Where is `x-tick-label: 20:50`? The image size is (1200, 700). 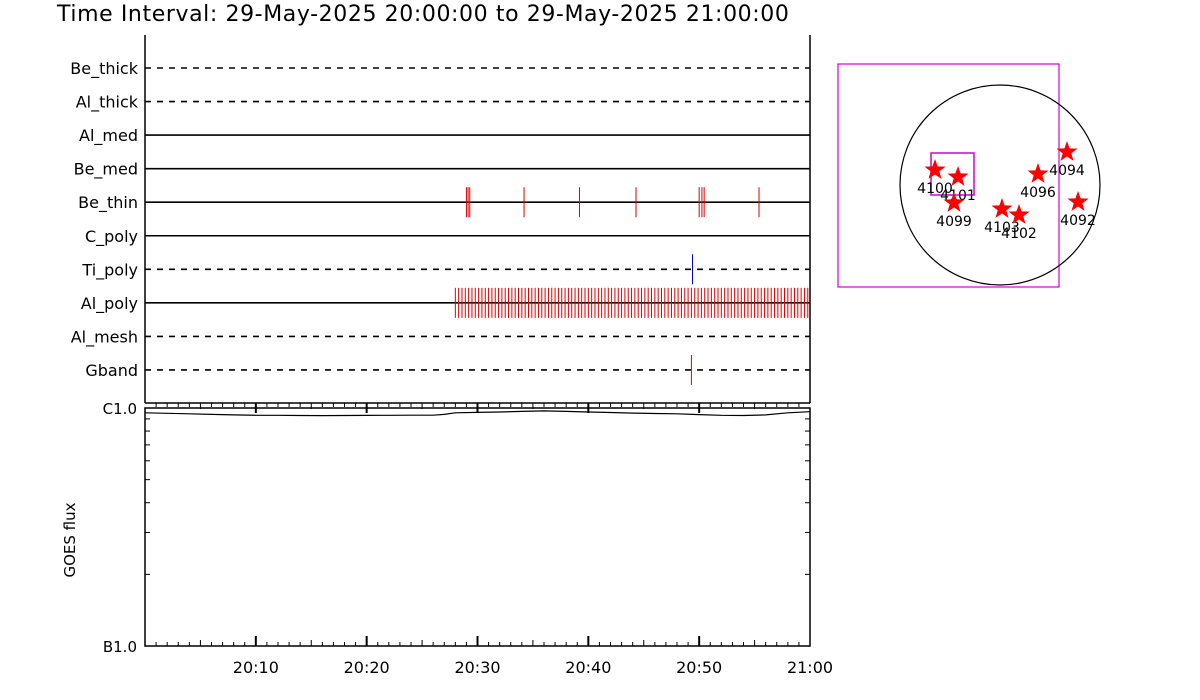 x-tick-label: 20:50 is located at coordinates (699, 667).